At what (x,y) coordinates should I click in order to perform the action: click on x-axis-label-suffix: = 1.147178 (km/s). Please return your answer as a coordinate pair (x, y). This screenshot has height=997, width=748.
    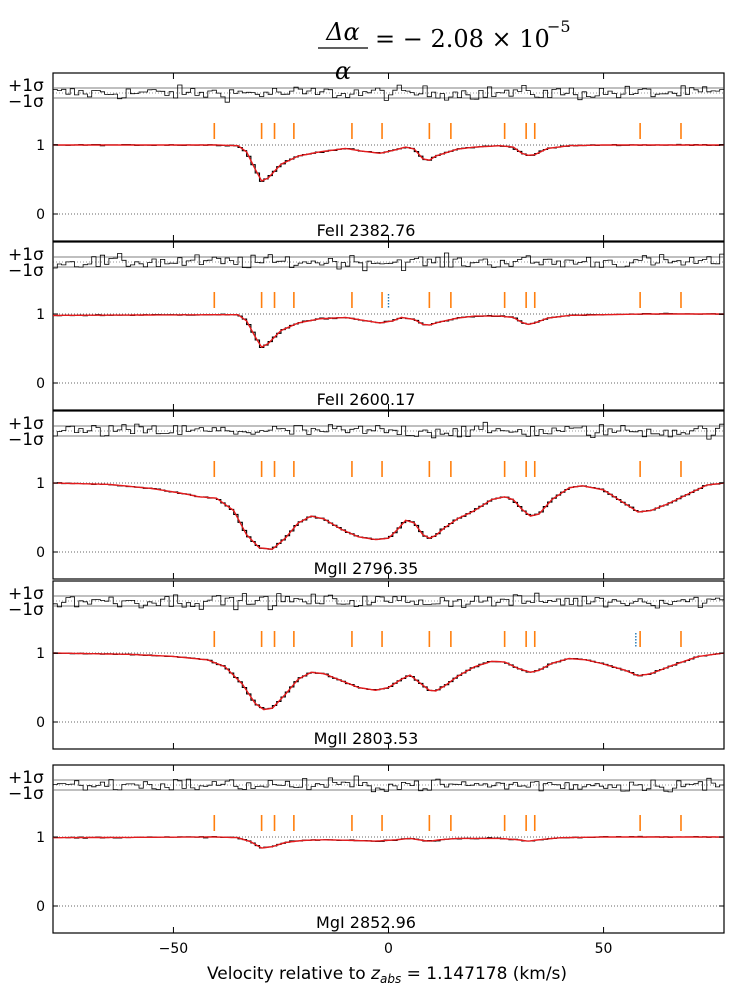
    Looking at the image, I should click on (484, 974).